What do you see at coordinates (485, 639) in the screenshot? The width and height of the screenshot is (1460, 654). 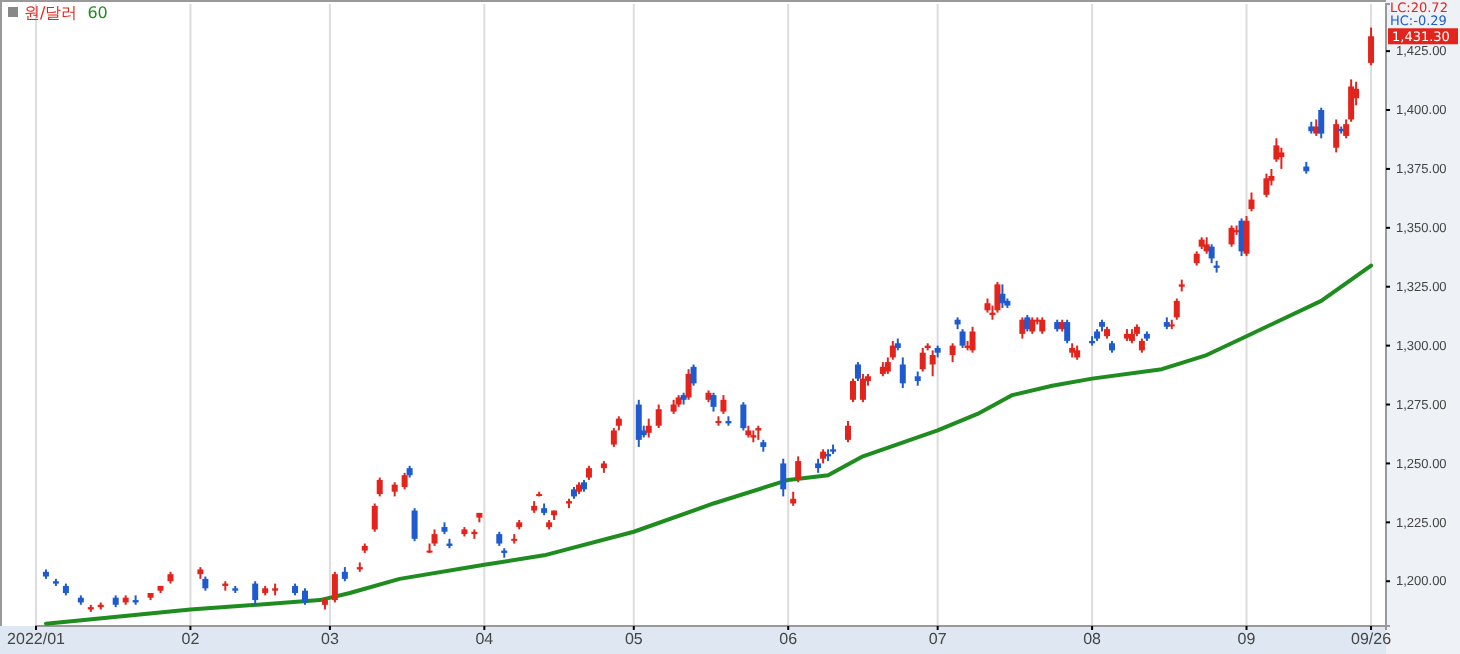 I see `x-tick-label: 04` at bounding box center [485, 639].